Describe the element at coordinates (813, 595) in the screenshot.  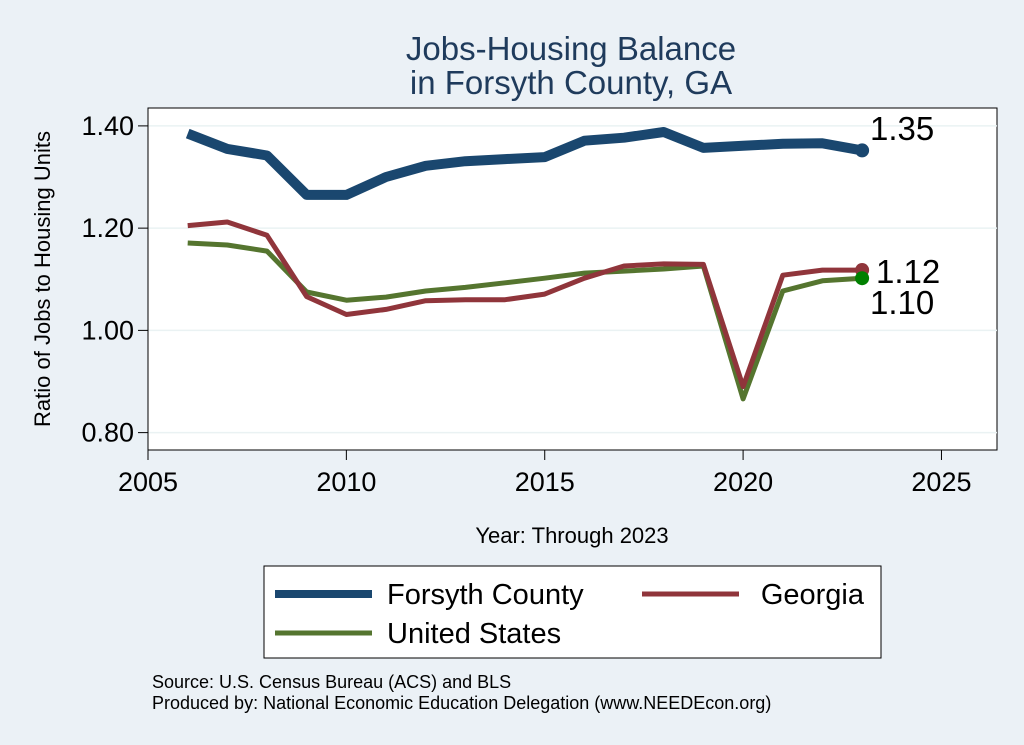
I see `legend-label-georgia: Georgia` at that location.